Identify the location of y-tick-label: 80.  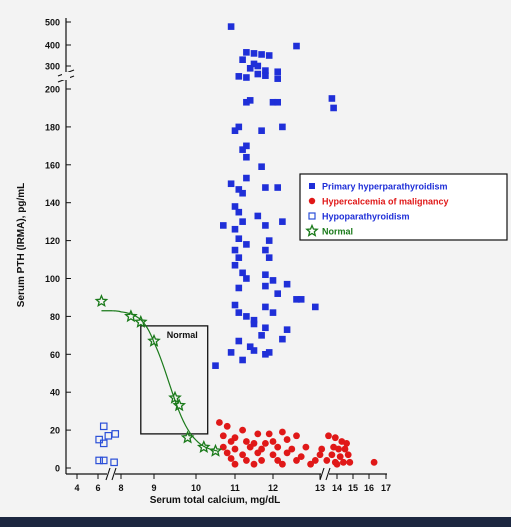
(55, 317).